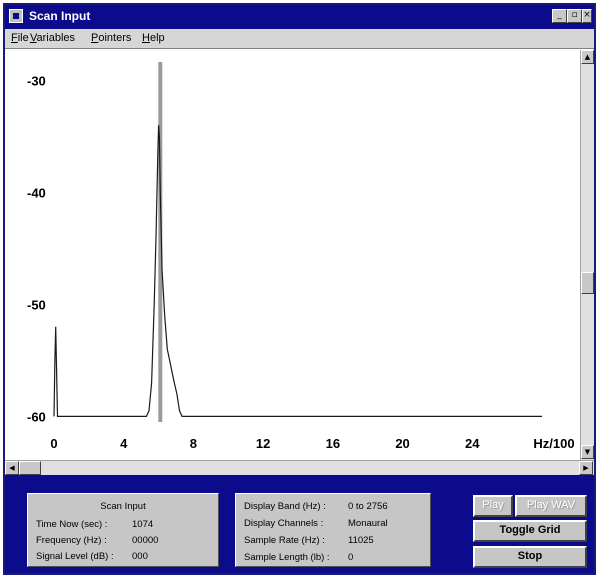 This screenshot has height=578, width=599. I want to click on x-tick-label: 8, so click(193, 443).